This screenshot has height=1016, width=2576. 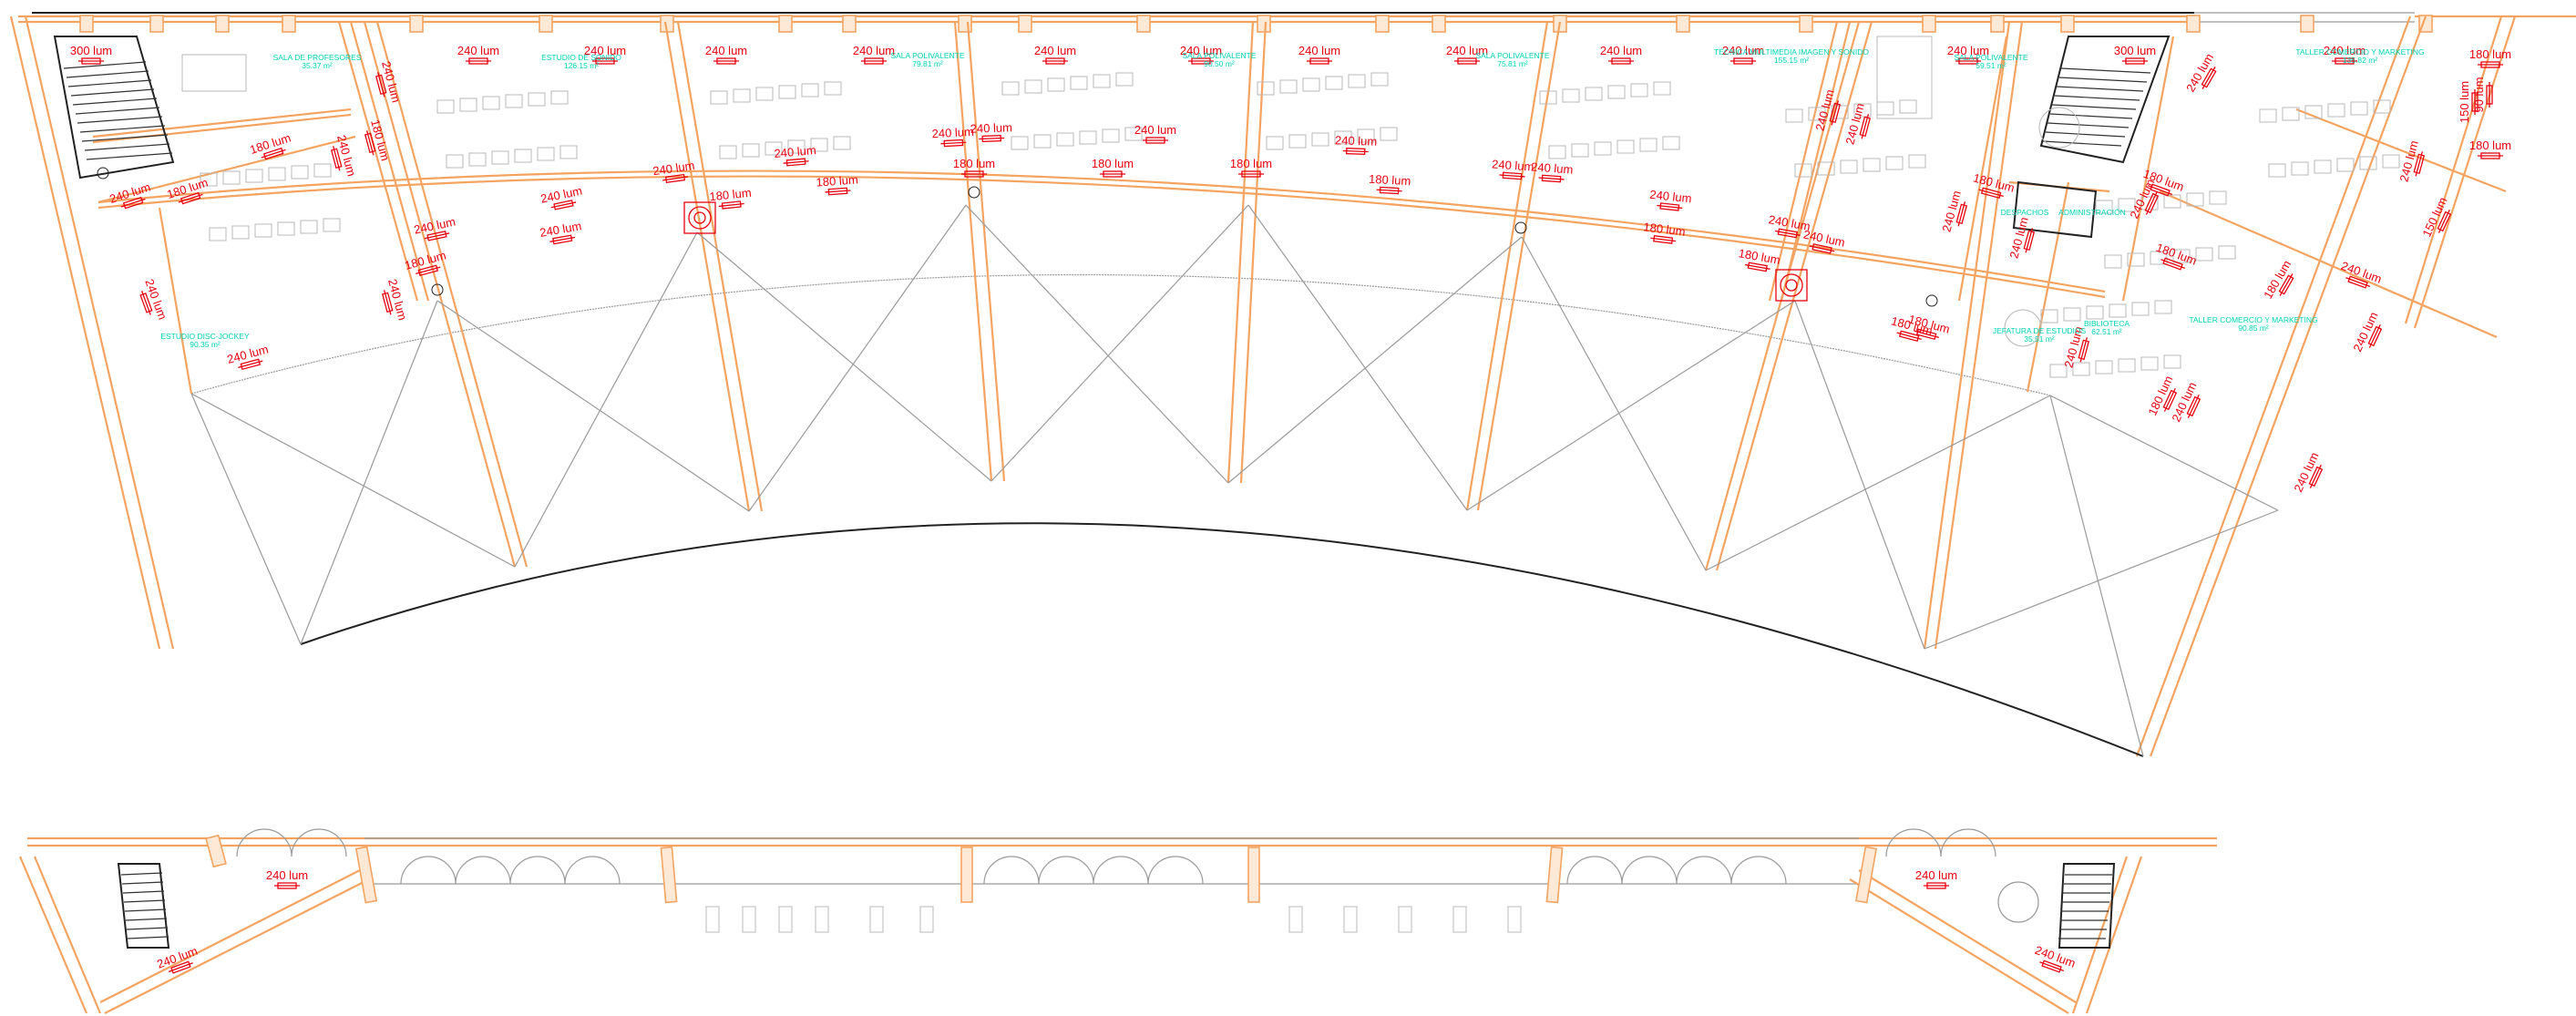 What do you see at coordinates (2359, 52) in the screenshot?
I see `room-name: TALLER COMERCIO Y MARKETING` at bounding box center [2359, 52].